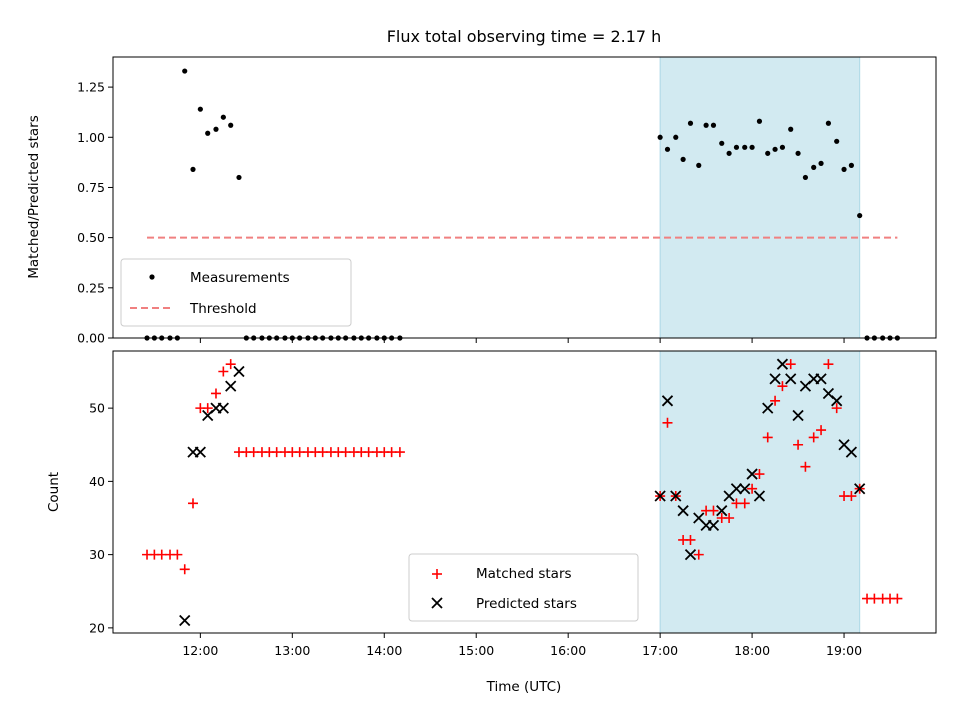 Image resolution: width=960 pixels, height=720 pixels. Describe the element at coordinates (236, 292) in the screenshot. I see `ratio-legend-box` at that location.